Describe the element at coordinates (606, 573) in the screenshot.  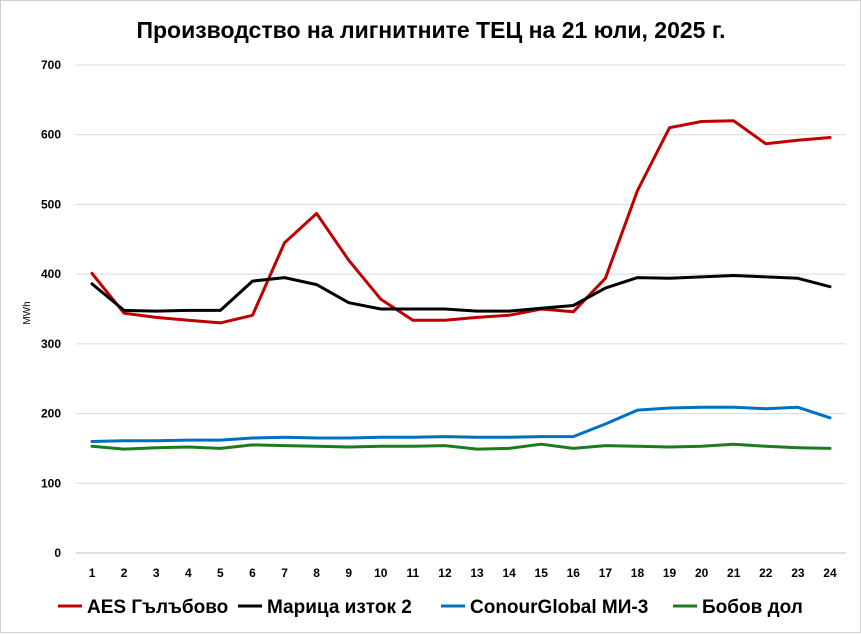
I see `x-tick-label: 17` at that location.